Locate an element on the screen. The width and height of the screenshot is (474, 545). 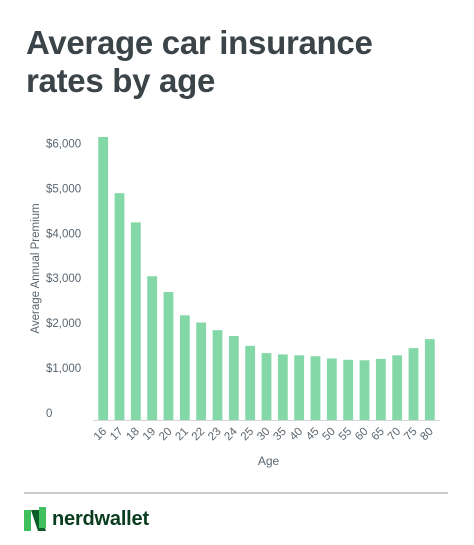
x-tick-label: 19 is located at coordinates (150, 435).